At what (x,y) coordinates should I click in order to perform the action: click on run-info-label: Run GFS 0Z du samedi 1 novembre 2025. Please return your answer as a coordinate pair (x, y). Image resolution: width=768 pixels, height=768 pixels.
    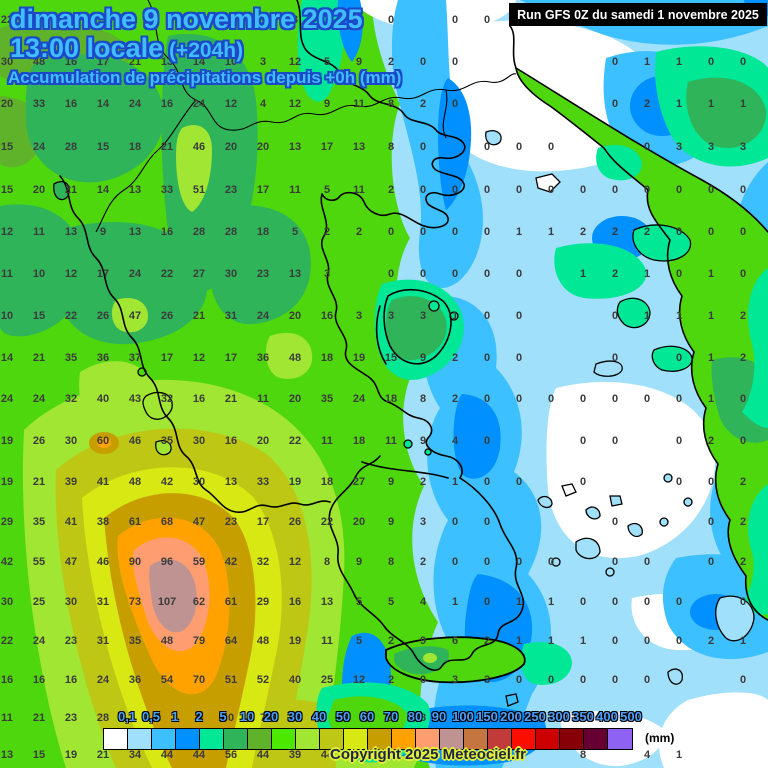
    Looking at the image, I should click on (638, 14).